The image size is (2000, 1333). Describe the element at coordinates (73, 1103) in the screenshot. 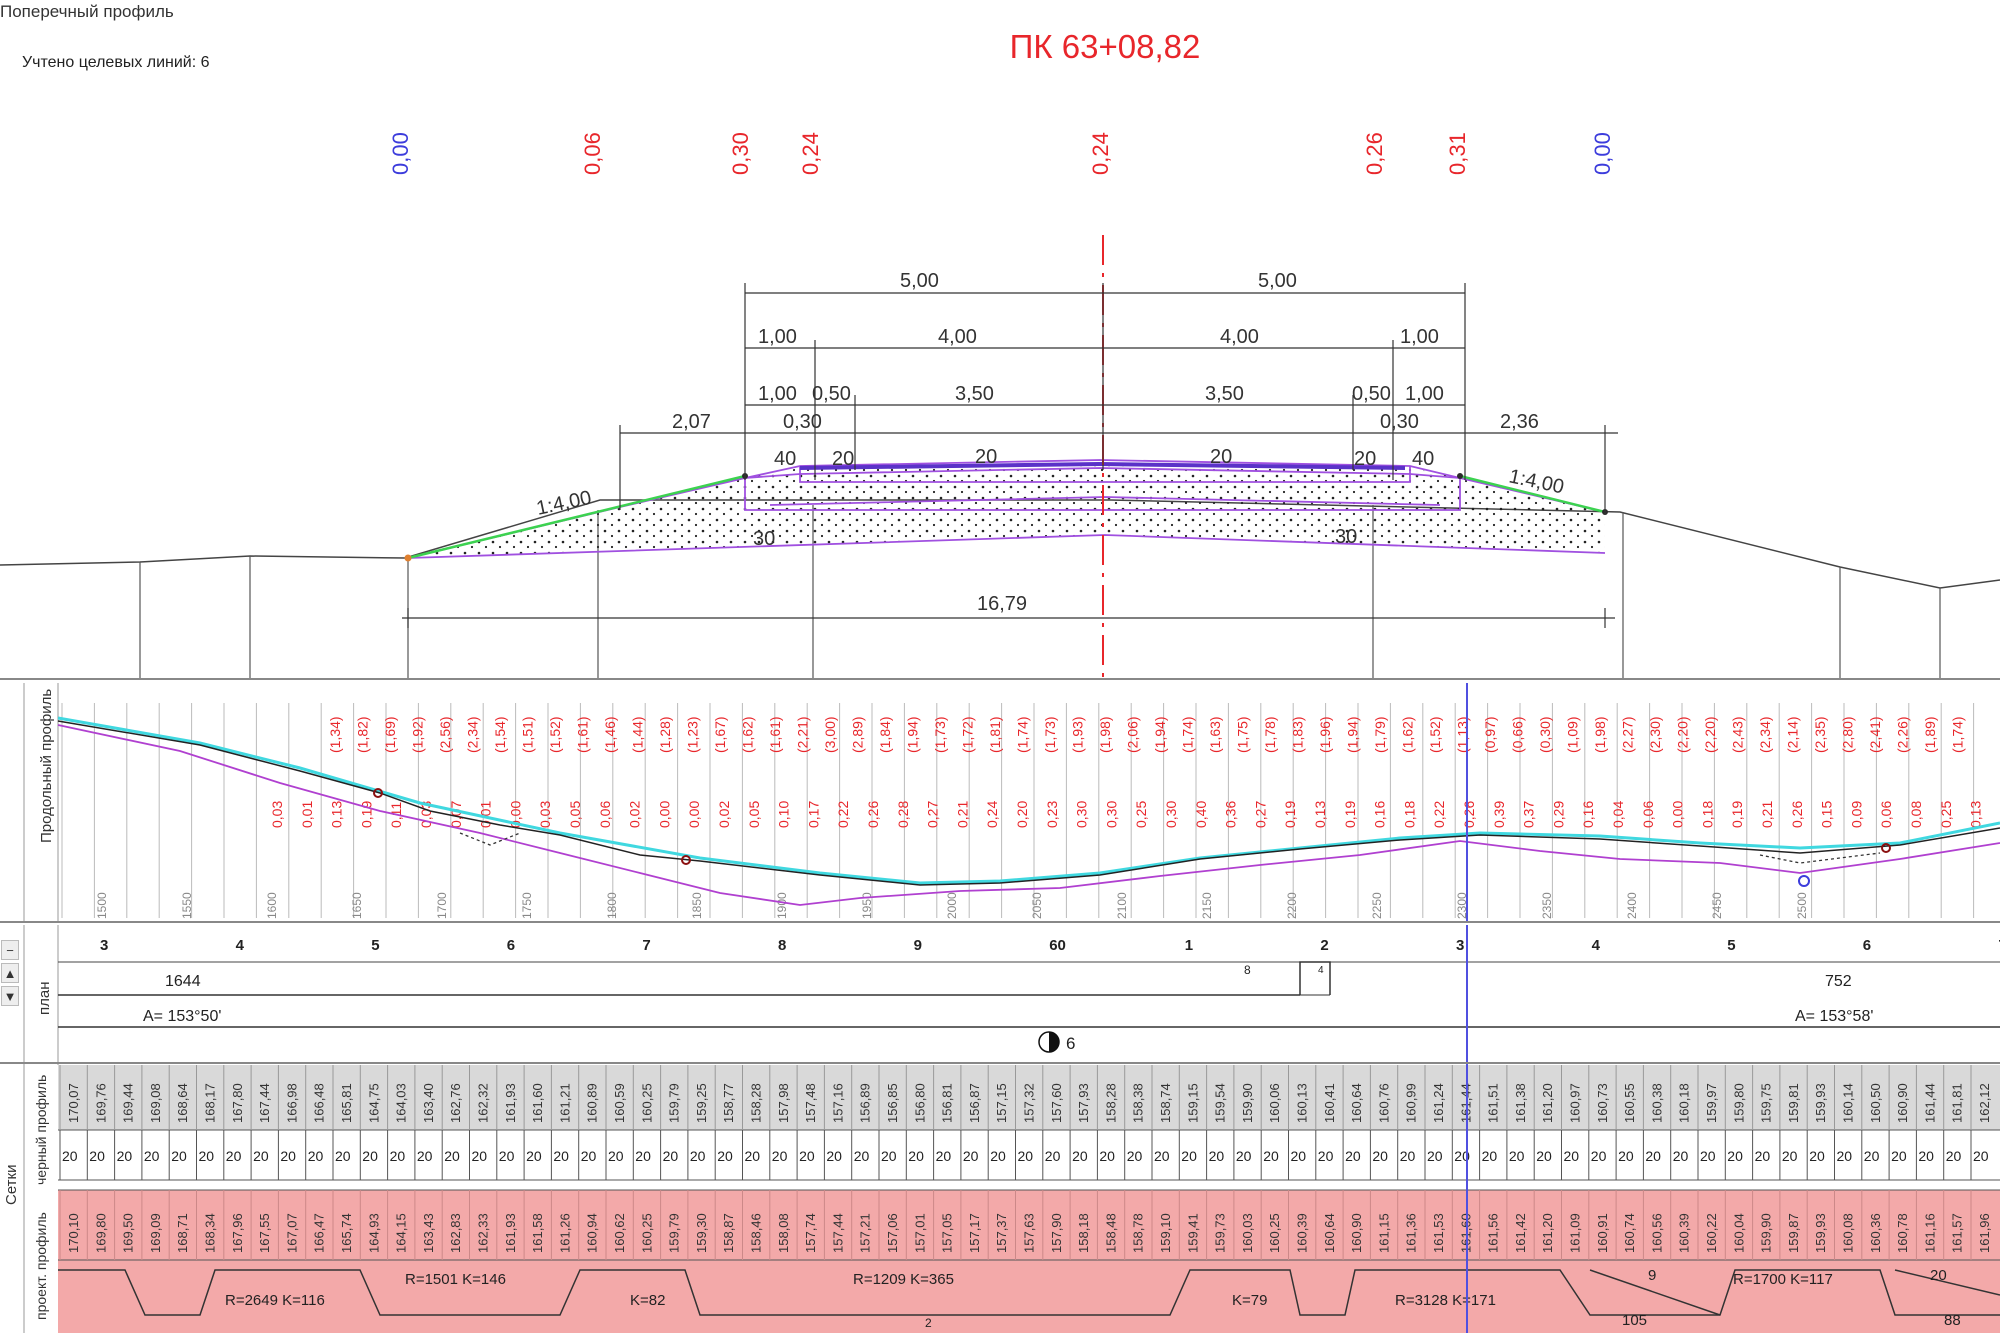

I see `black-value-0: 170,07` at that location.